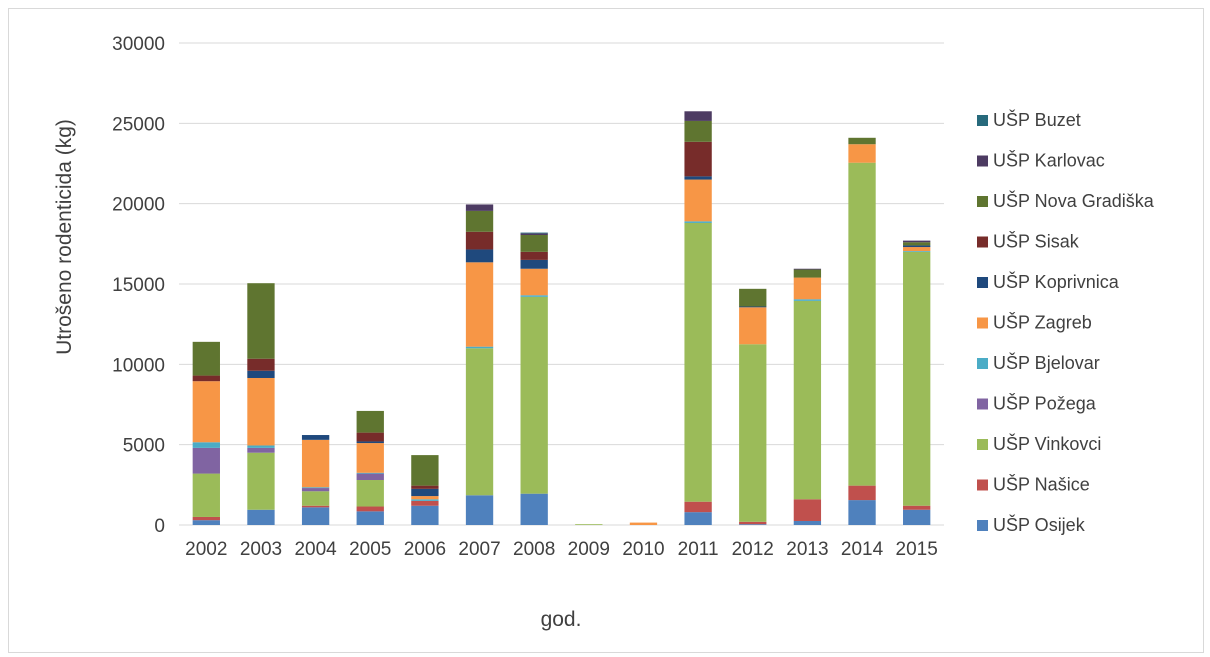  I want to click on x-tick-label: 2002, so click(206, 549).